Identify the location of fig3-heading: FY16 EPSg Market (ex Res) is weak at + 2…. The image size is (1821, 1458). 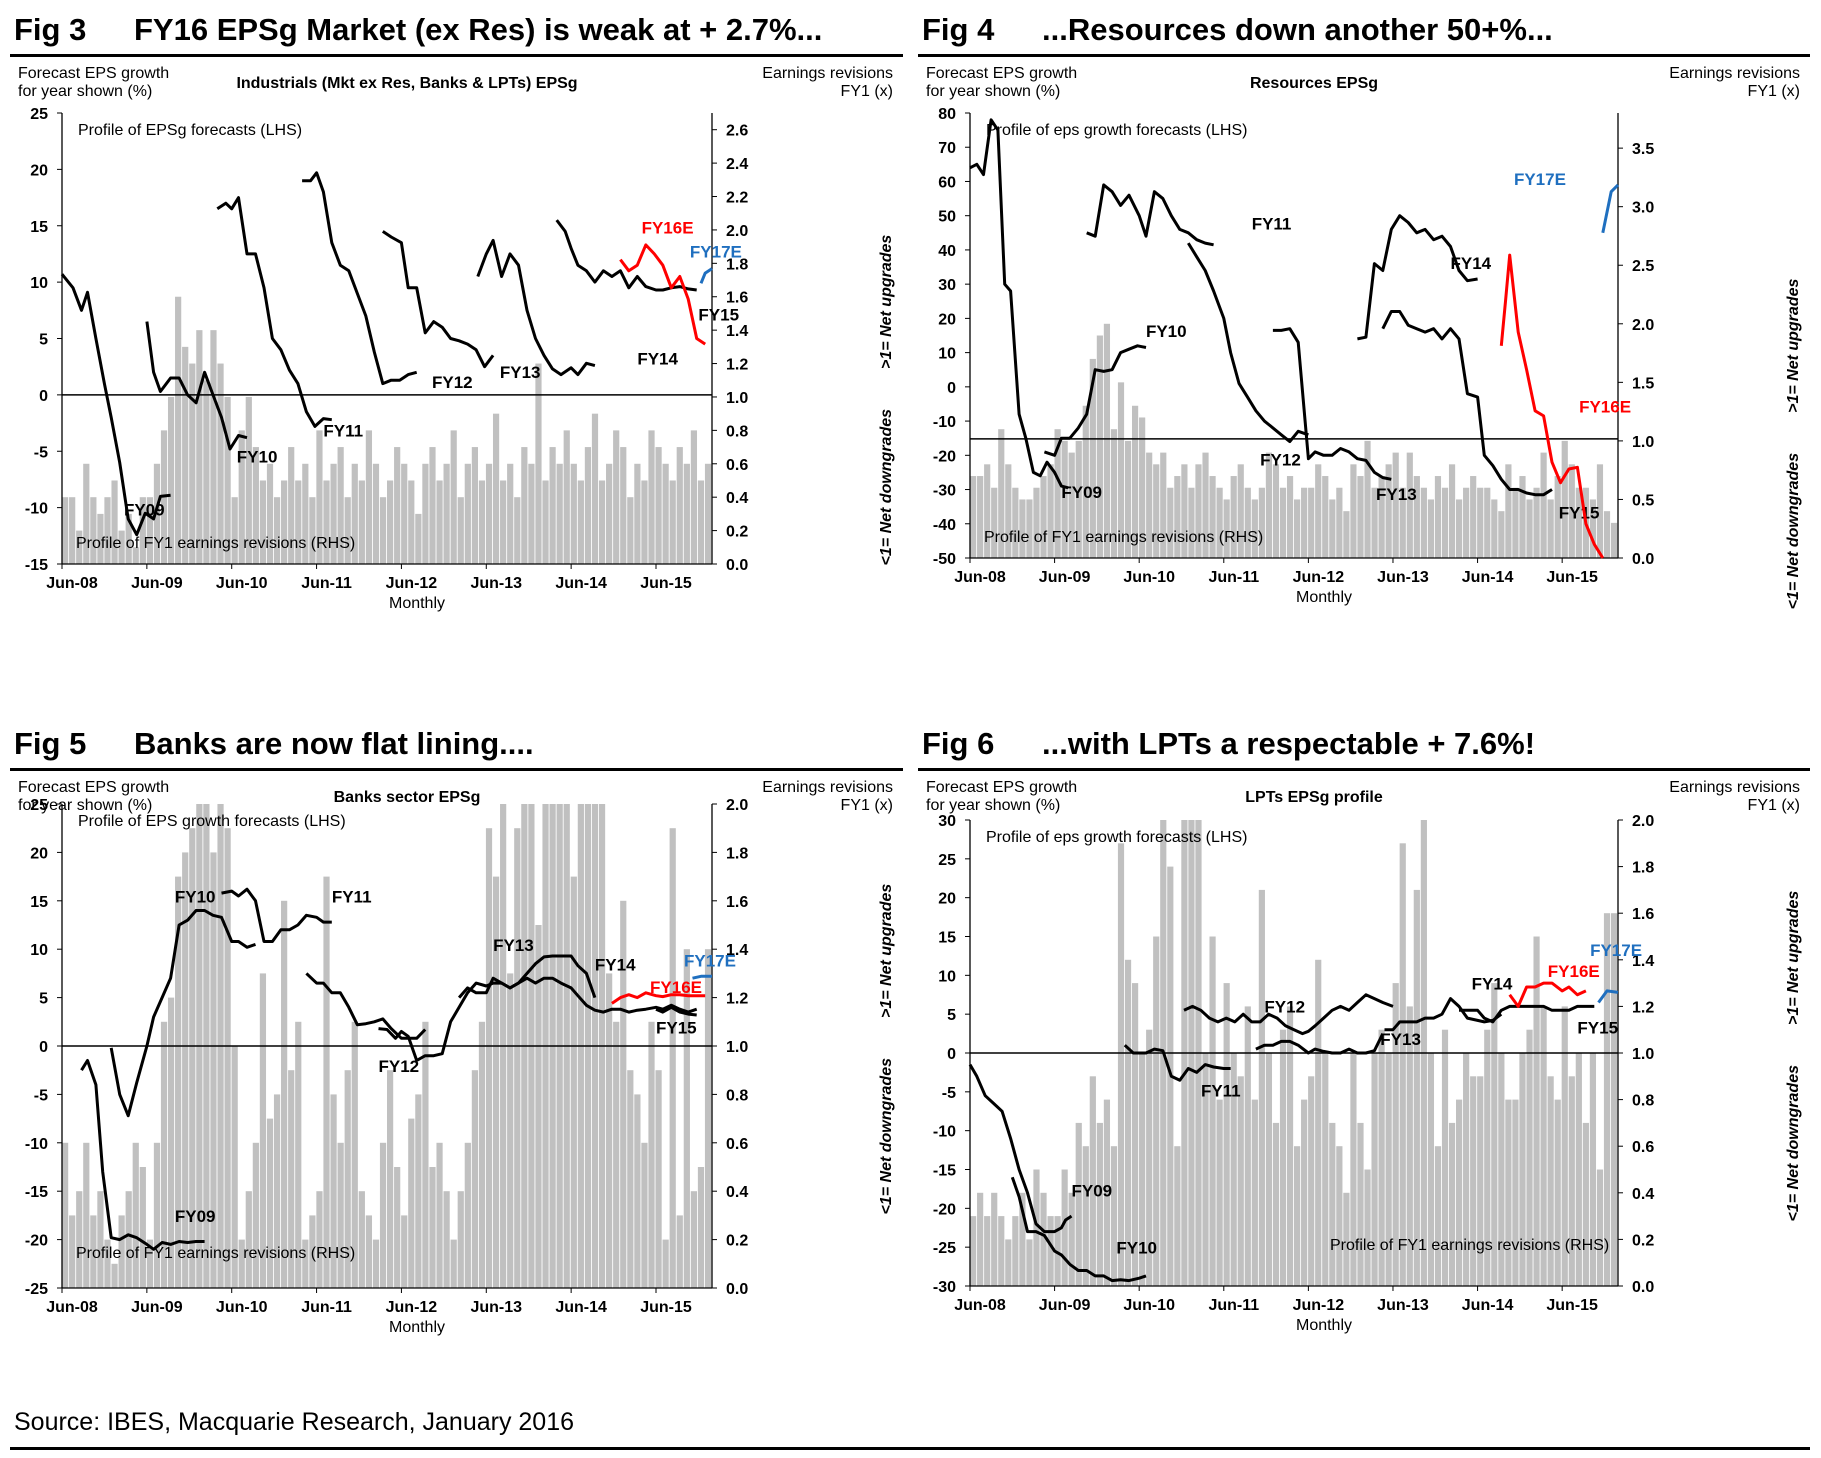
(478, 29).